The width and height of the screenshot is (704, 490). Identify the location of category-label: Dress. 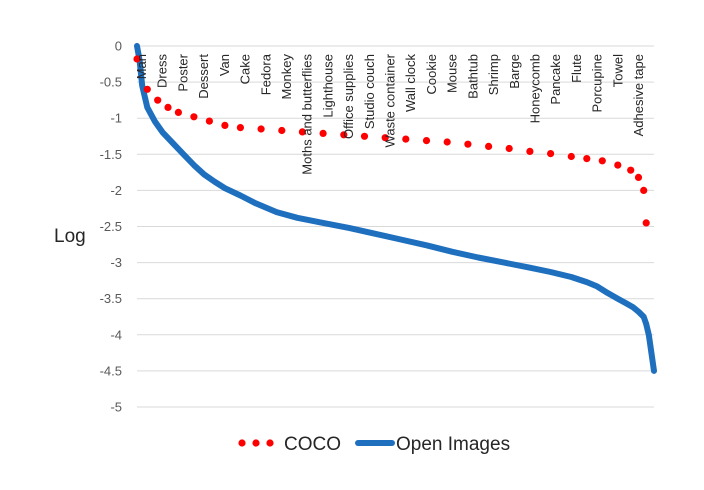
(162, 71).